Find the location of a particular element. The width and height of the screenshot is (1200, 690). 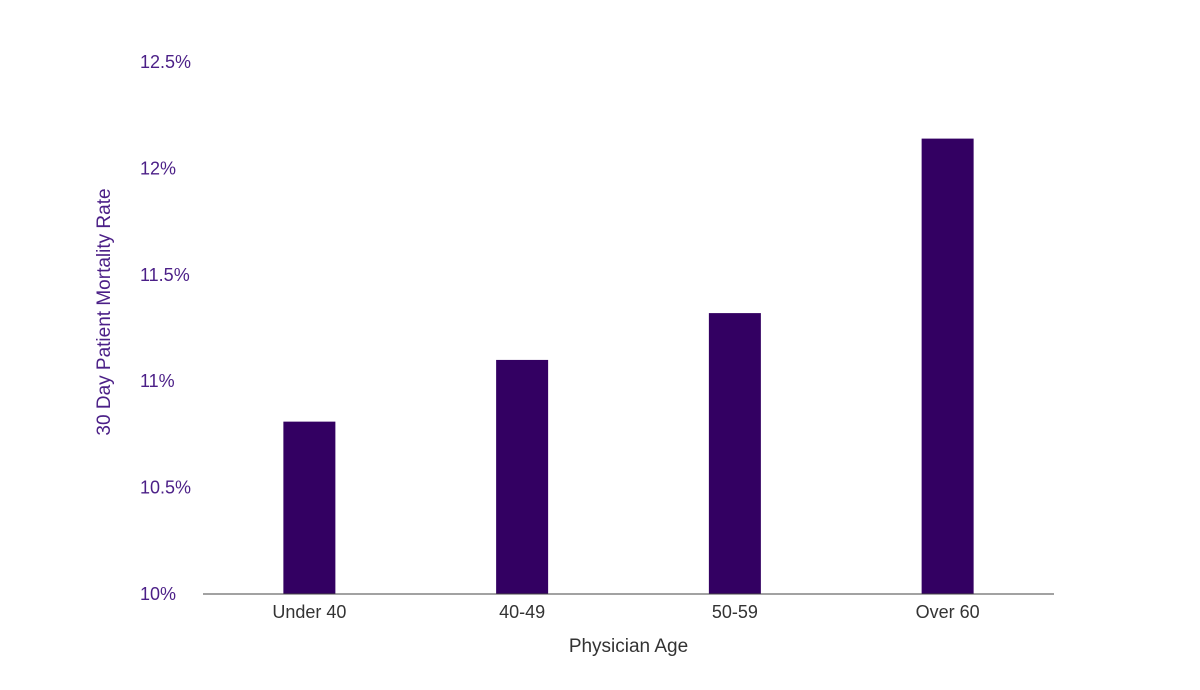

y-tick-label: 10% is located at coordinates (158, 594).